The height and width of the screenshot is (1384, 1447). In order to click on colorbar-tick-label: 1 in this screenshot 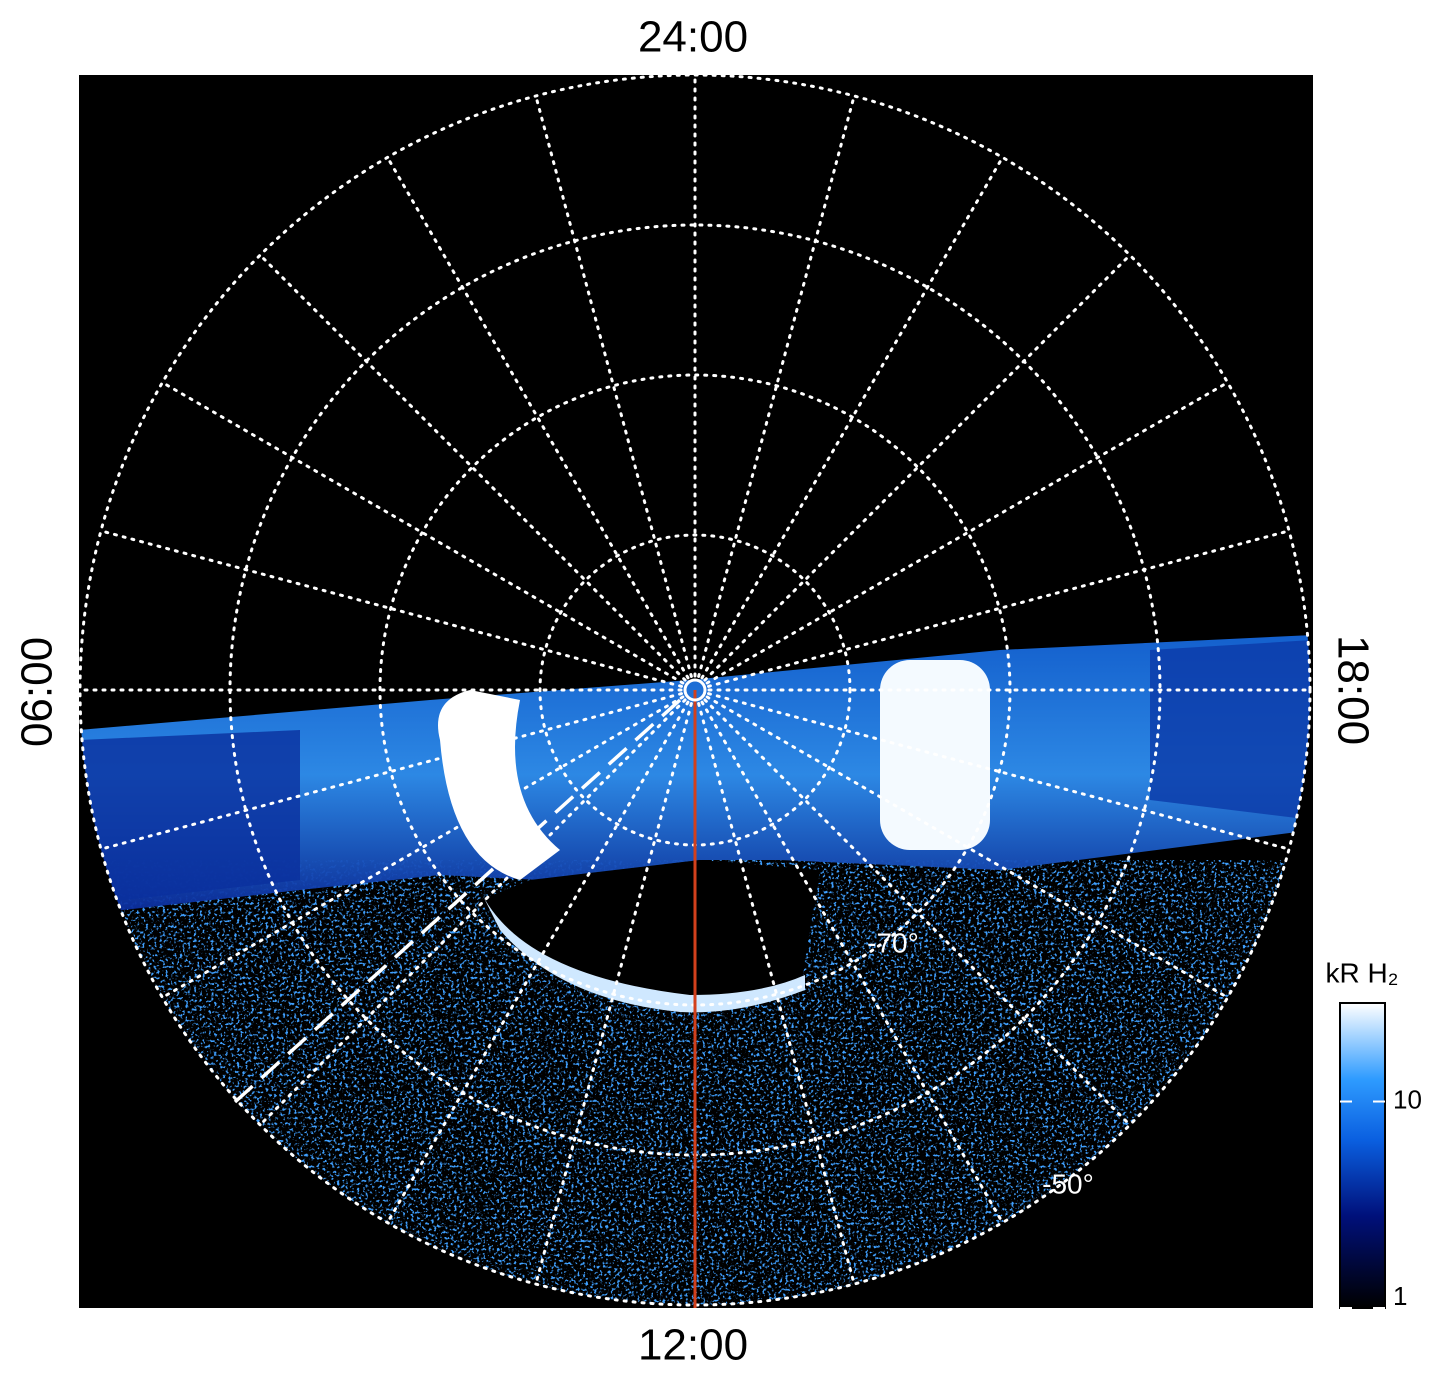, I will do `click(1400, 1296)`.